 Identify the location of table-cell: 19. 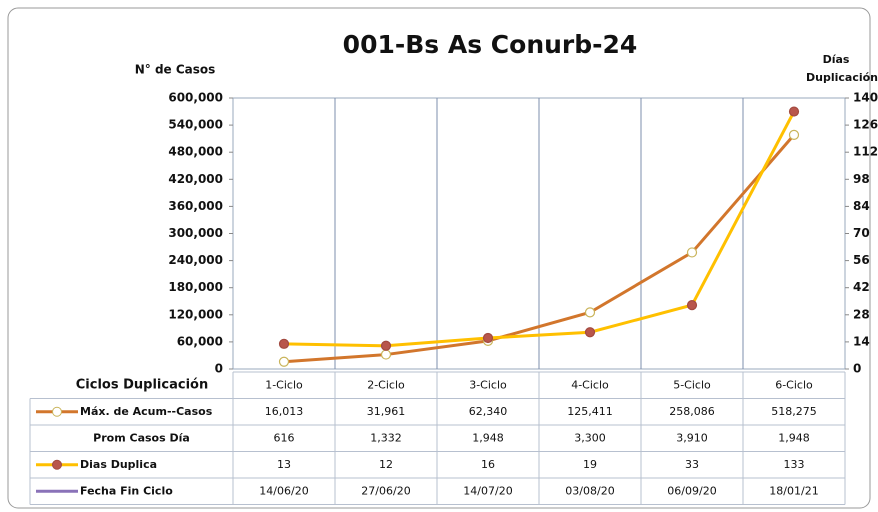
(590, 464).